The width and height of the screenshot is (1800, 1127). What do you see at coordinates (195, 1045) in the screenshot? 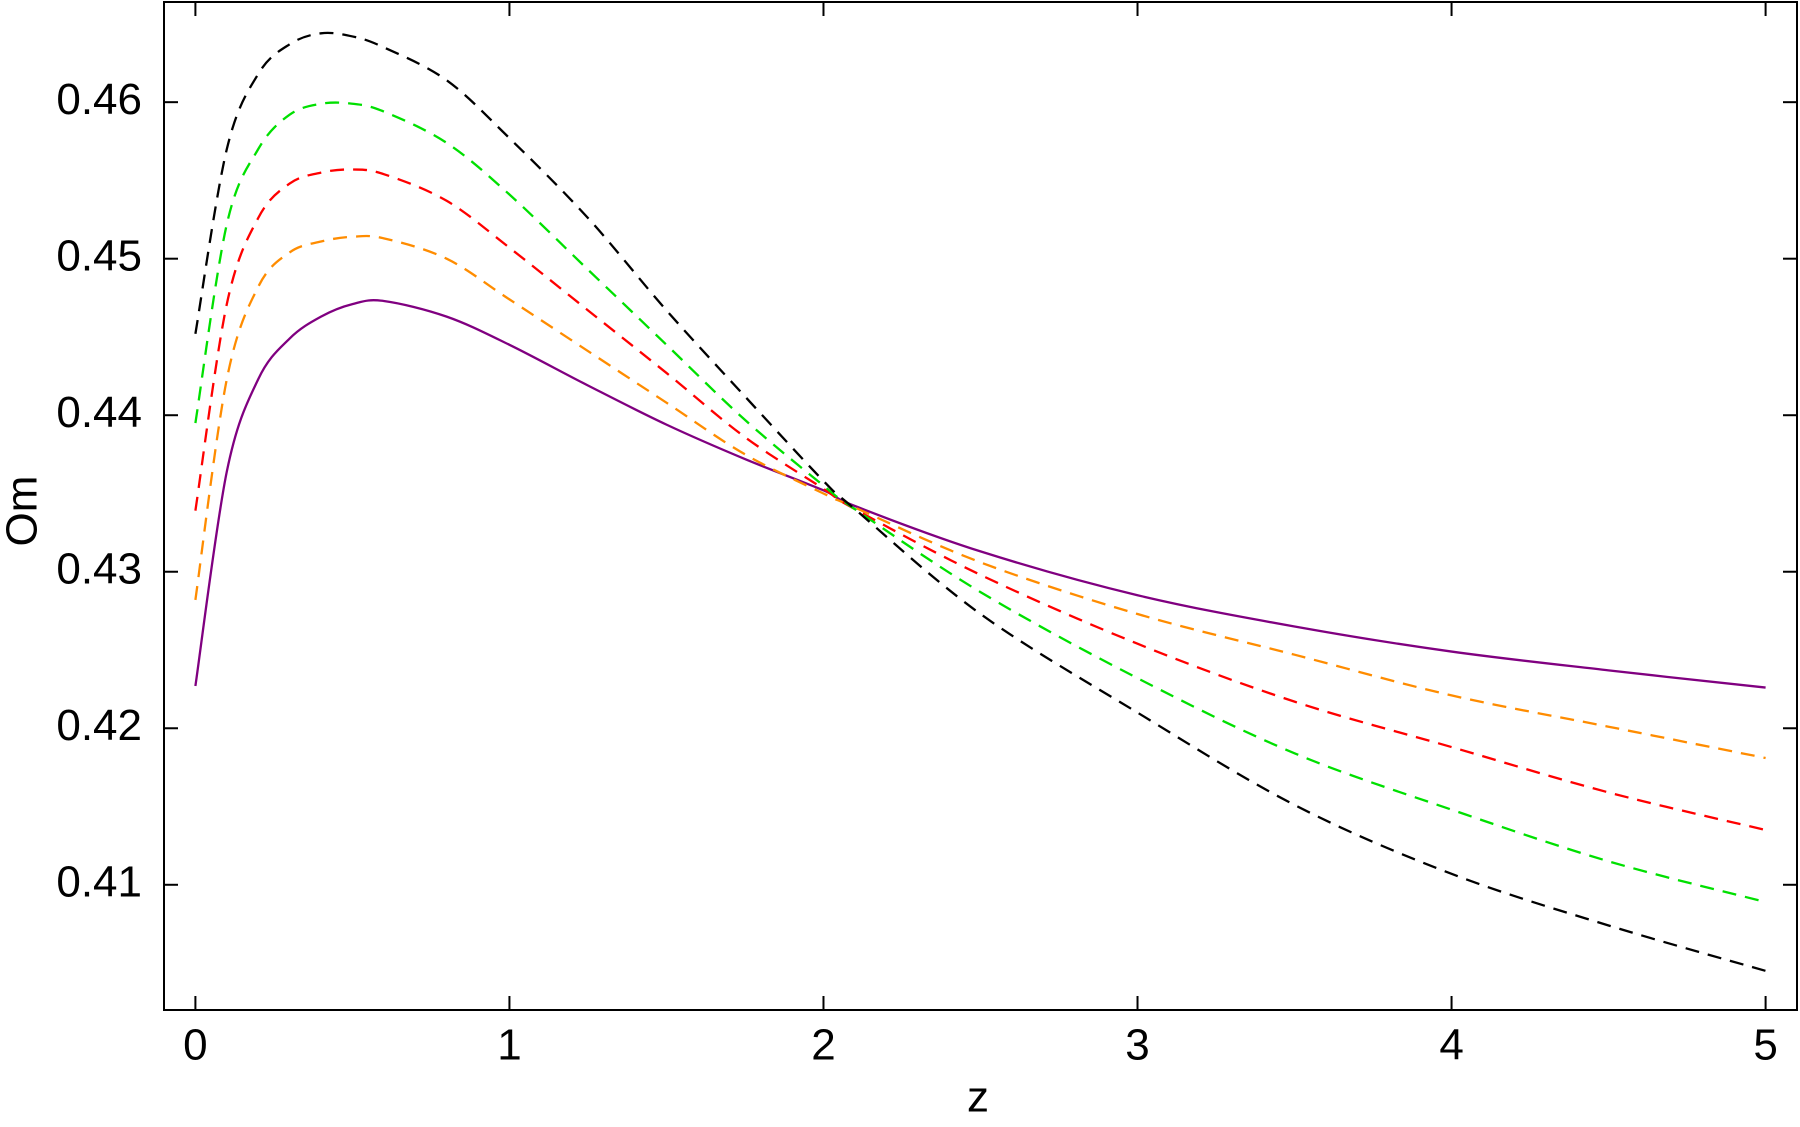
I see `x-tick-label: 0` at bounding box center [195, 1045].